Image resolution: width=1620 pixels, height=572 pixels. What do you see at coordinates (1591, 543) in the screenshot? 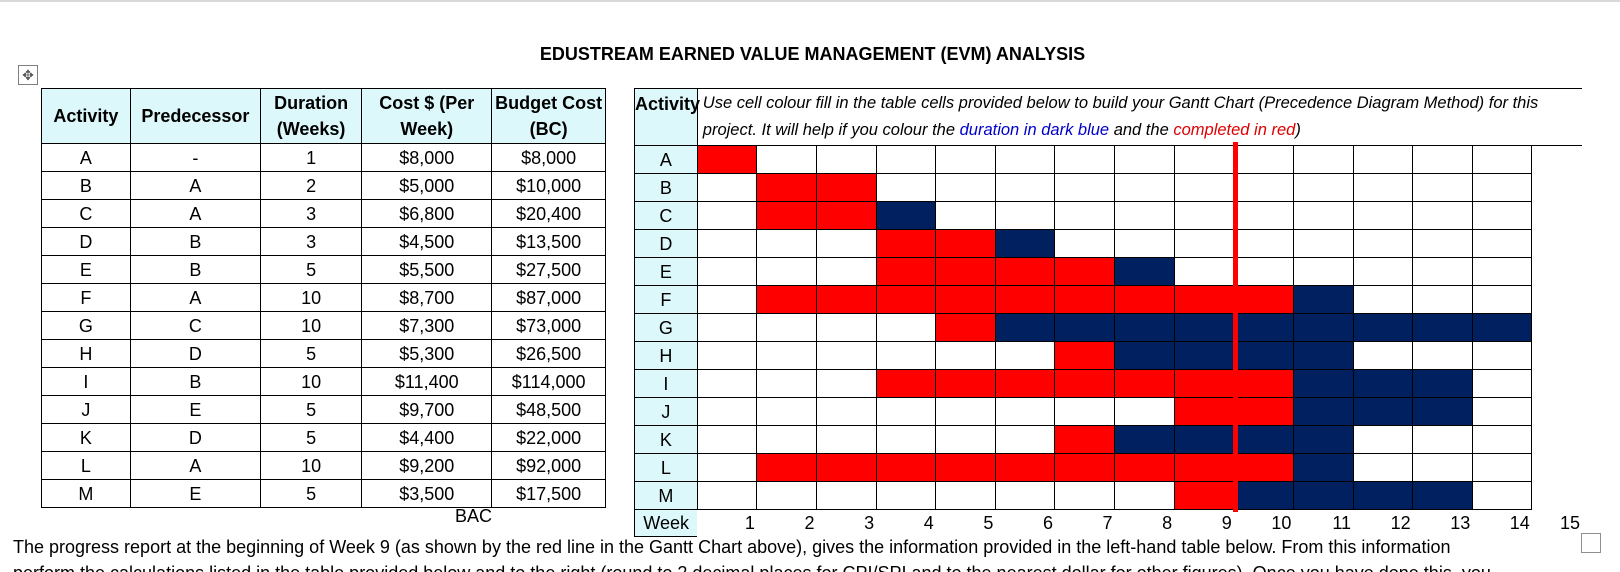
I see `paragraph-checkbox` at bounding box center [1591, 543].